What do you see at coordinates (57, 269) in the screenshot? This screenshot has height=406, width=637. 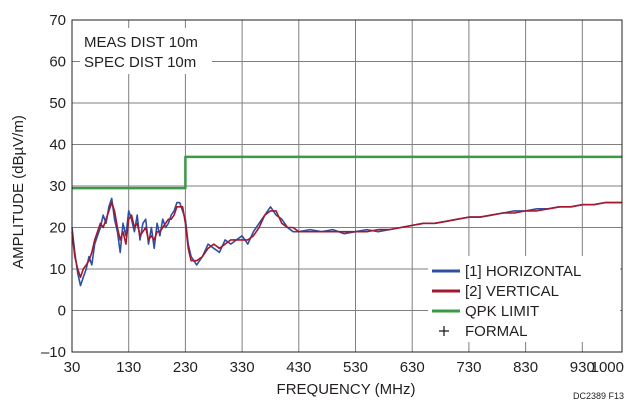 I see `y-tick-label: 10` at bounding box center [57, 269].